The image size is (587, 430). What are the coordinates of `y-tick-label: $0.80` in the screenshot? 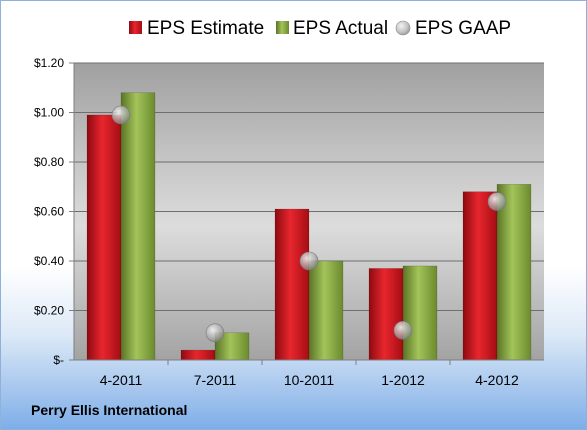 It's located at (49, 162).